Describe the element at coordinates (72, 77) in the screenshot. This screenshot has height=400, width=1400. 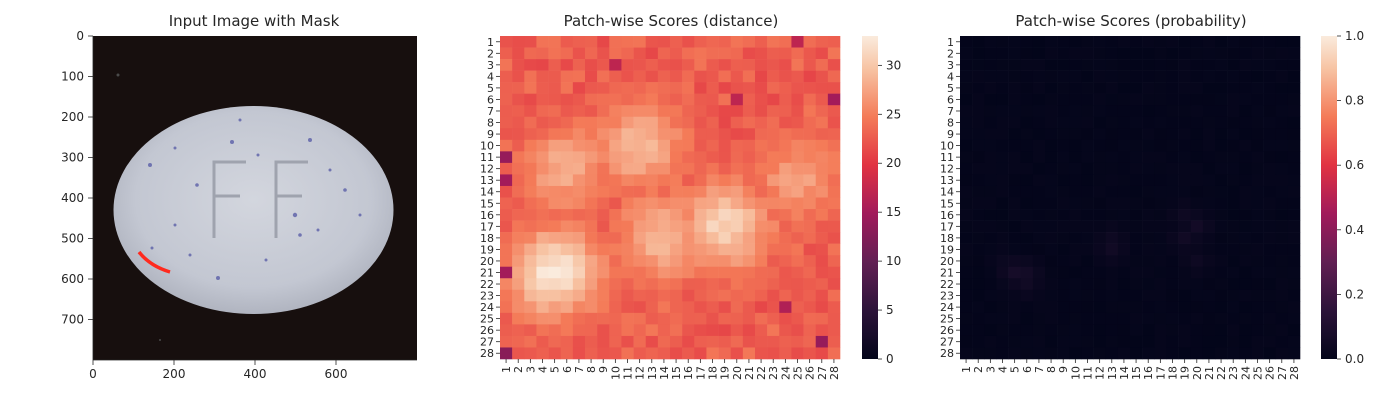
I see `panel1-y-tick-label: 100` at that location.